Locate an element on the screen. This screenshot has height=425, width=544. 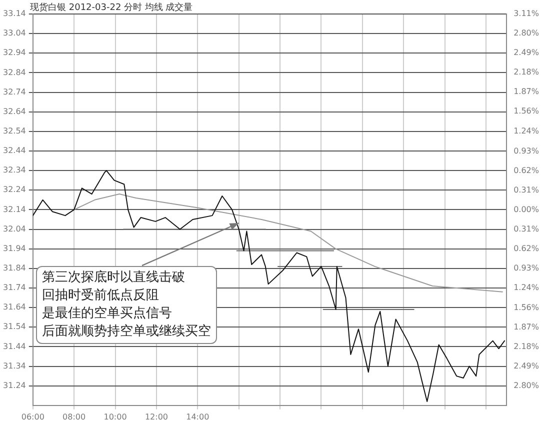
x-tick-label: 10:00 is located at coordinates (115, 417).